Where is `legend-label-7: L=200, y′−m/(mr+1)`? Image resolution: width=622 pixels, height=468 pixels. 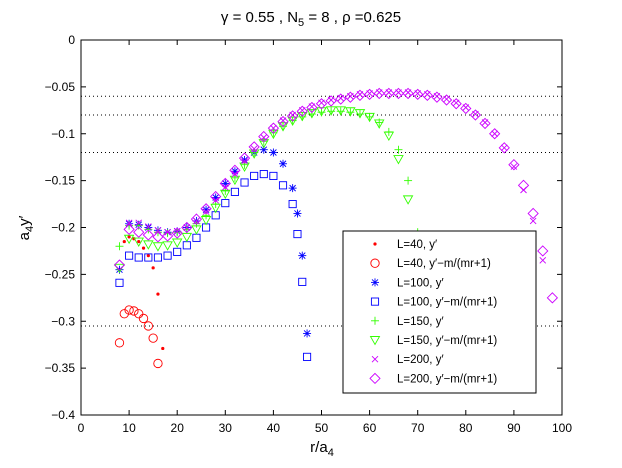 legend-label-7: L=200, y′−m/(mr+1) is located at coordinates (447, 379).